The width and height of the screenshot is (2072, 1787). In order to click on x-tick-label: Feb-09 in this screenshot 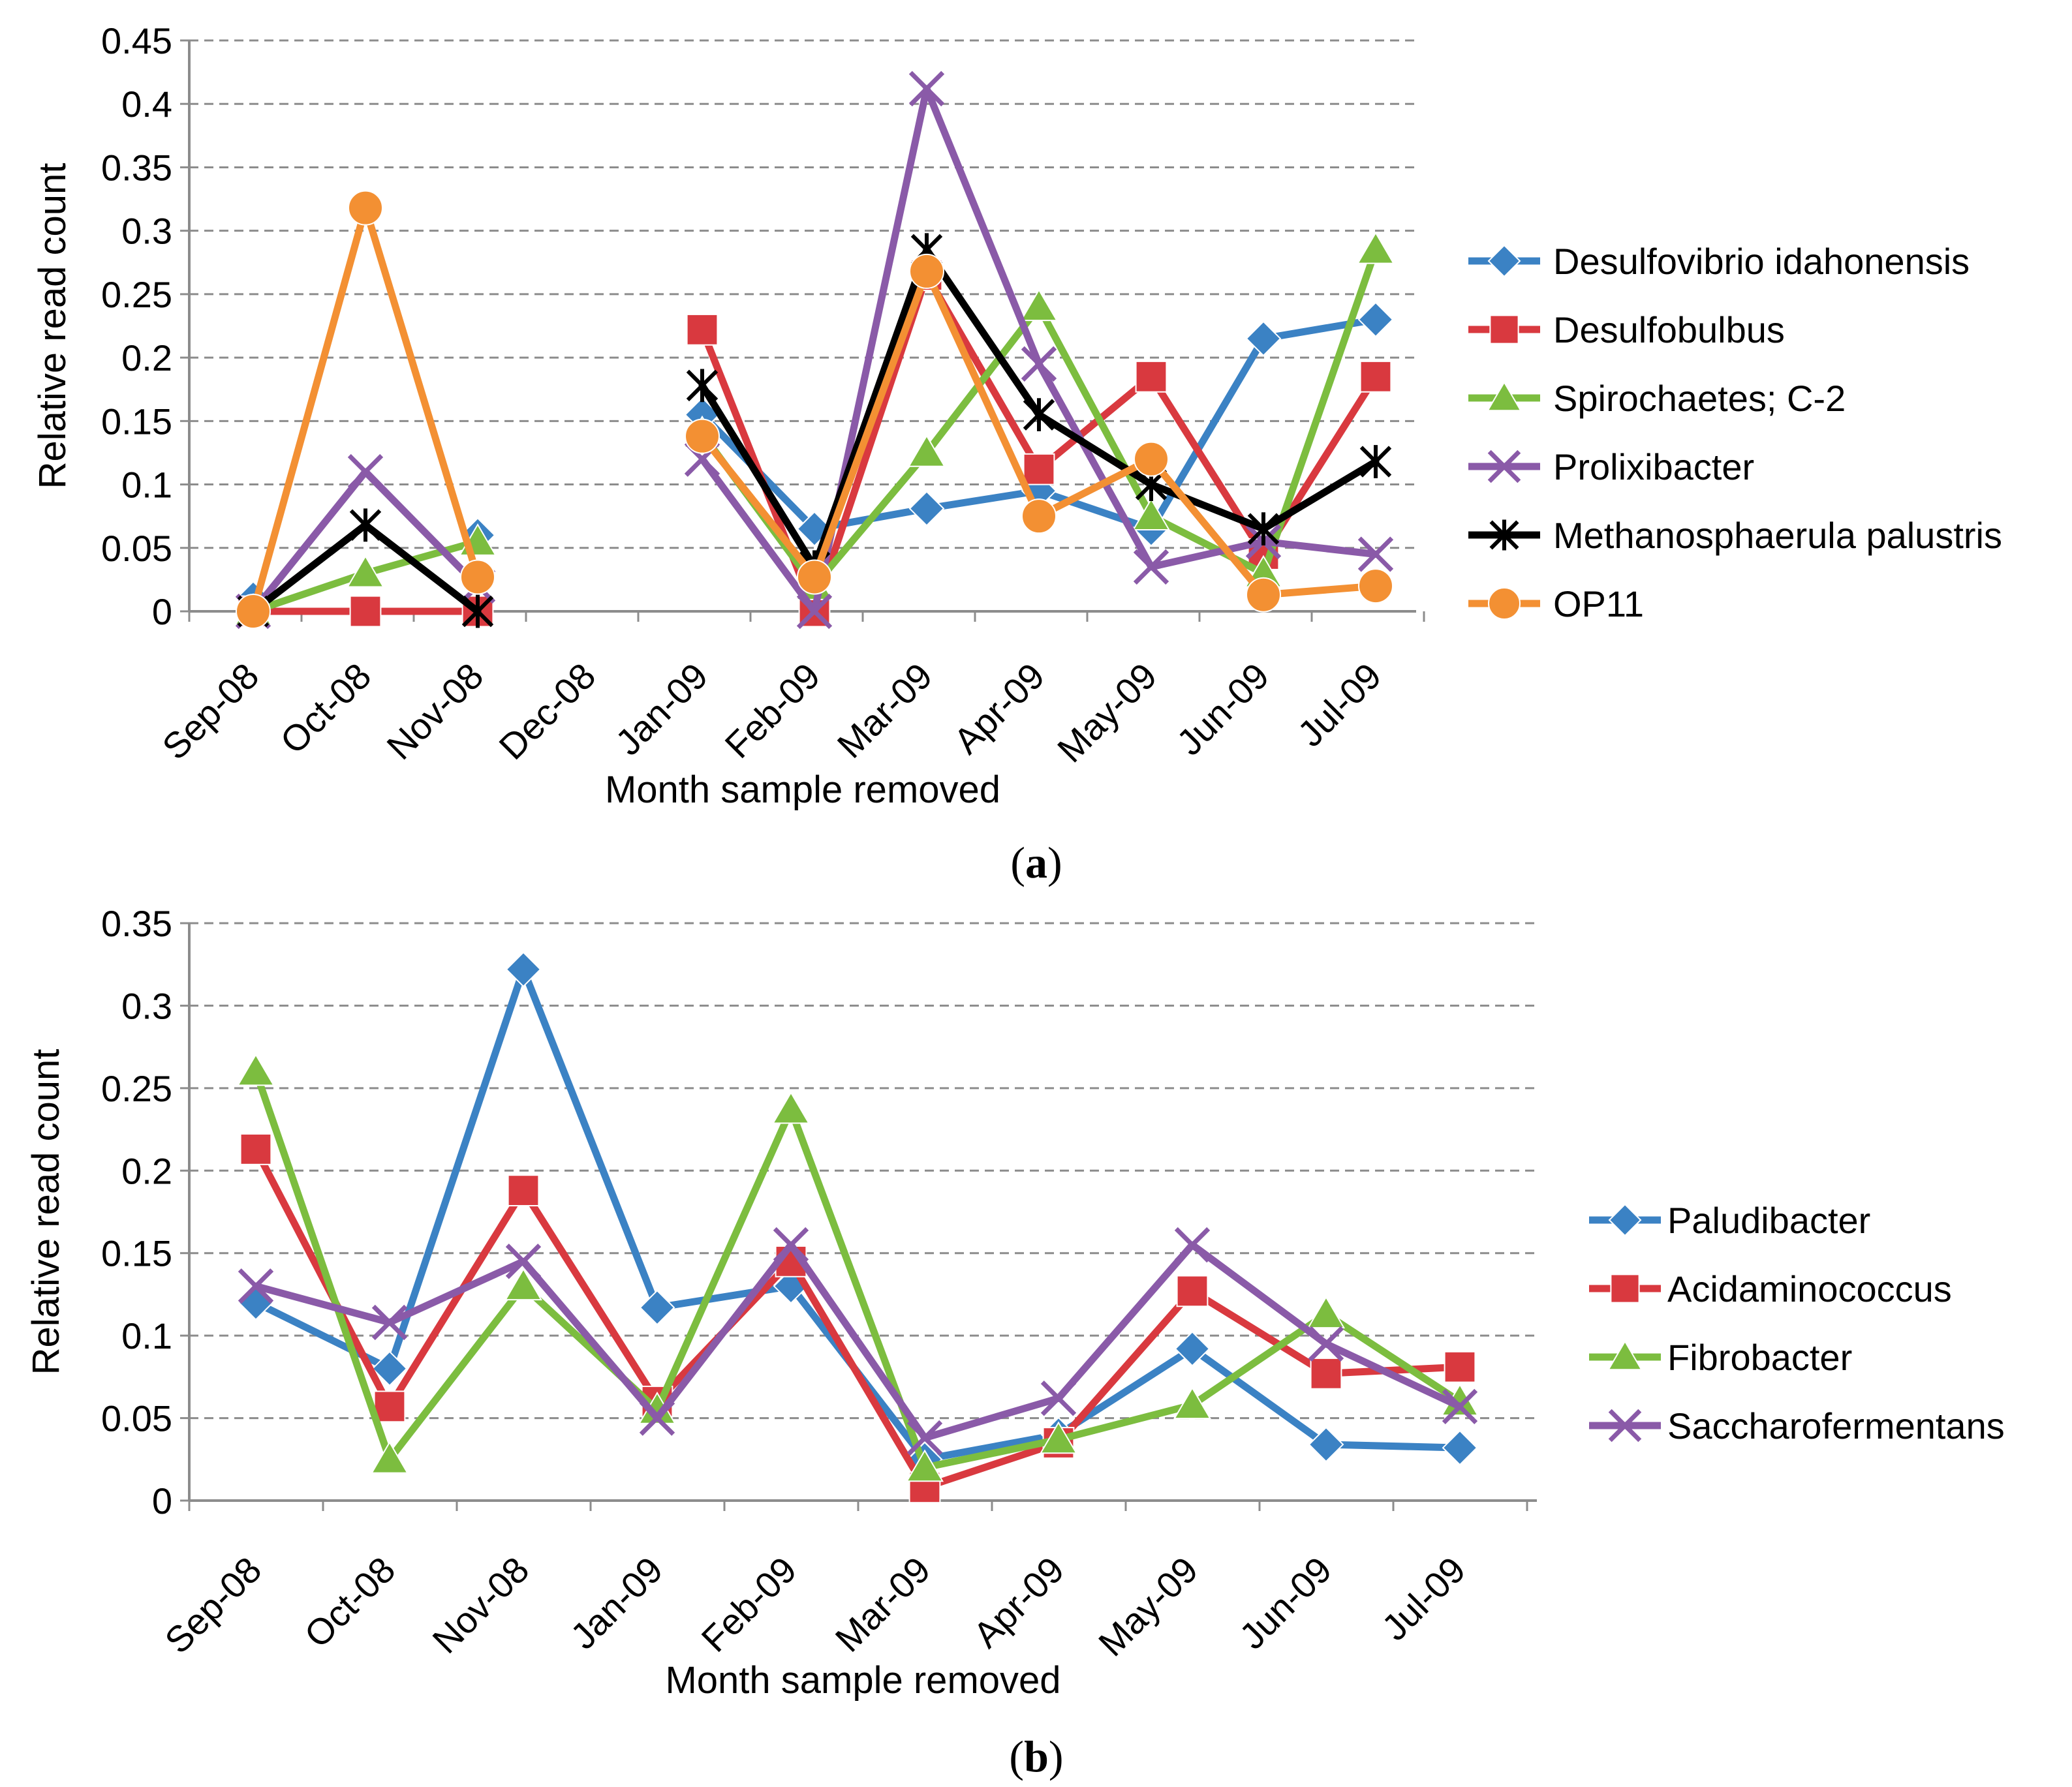, I will do `click(772, 710)`.